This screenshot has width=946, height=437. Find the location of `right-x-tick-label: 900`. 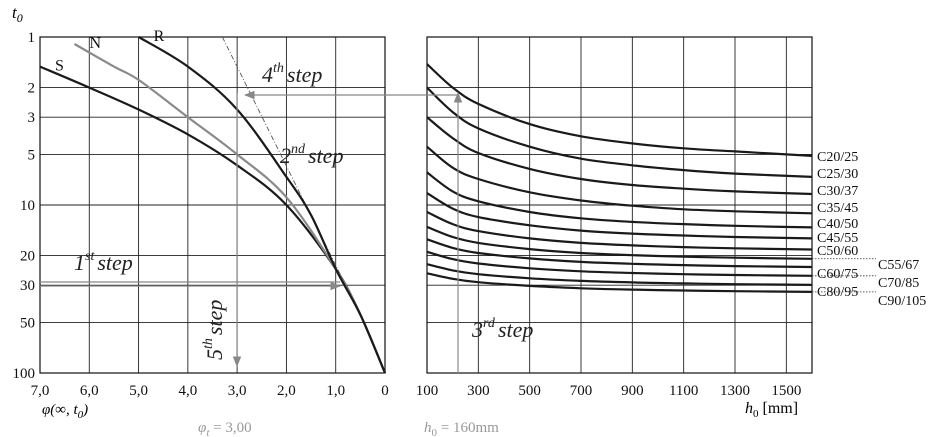

right-x-tick-label: 900 is located at coordinates (632, 391).